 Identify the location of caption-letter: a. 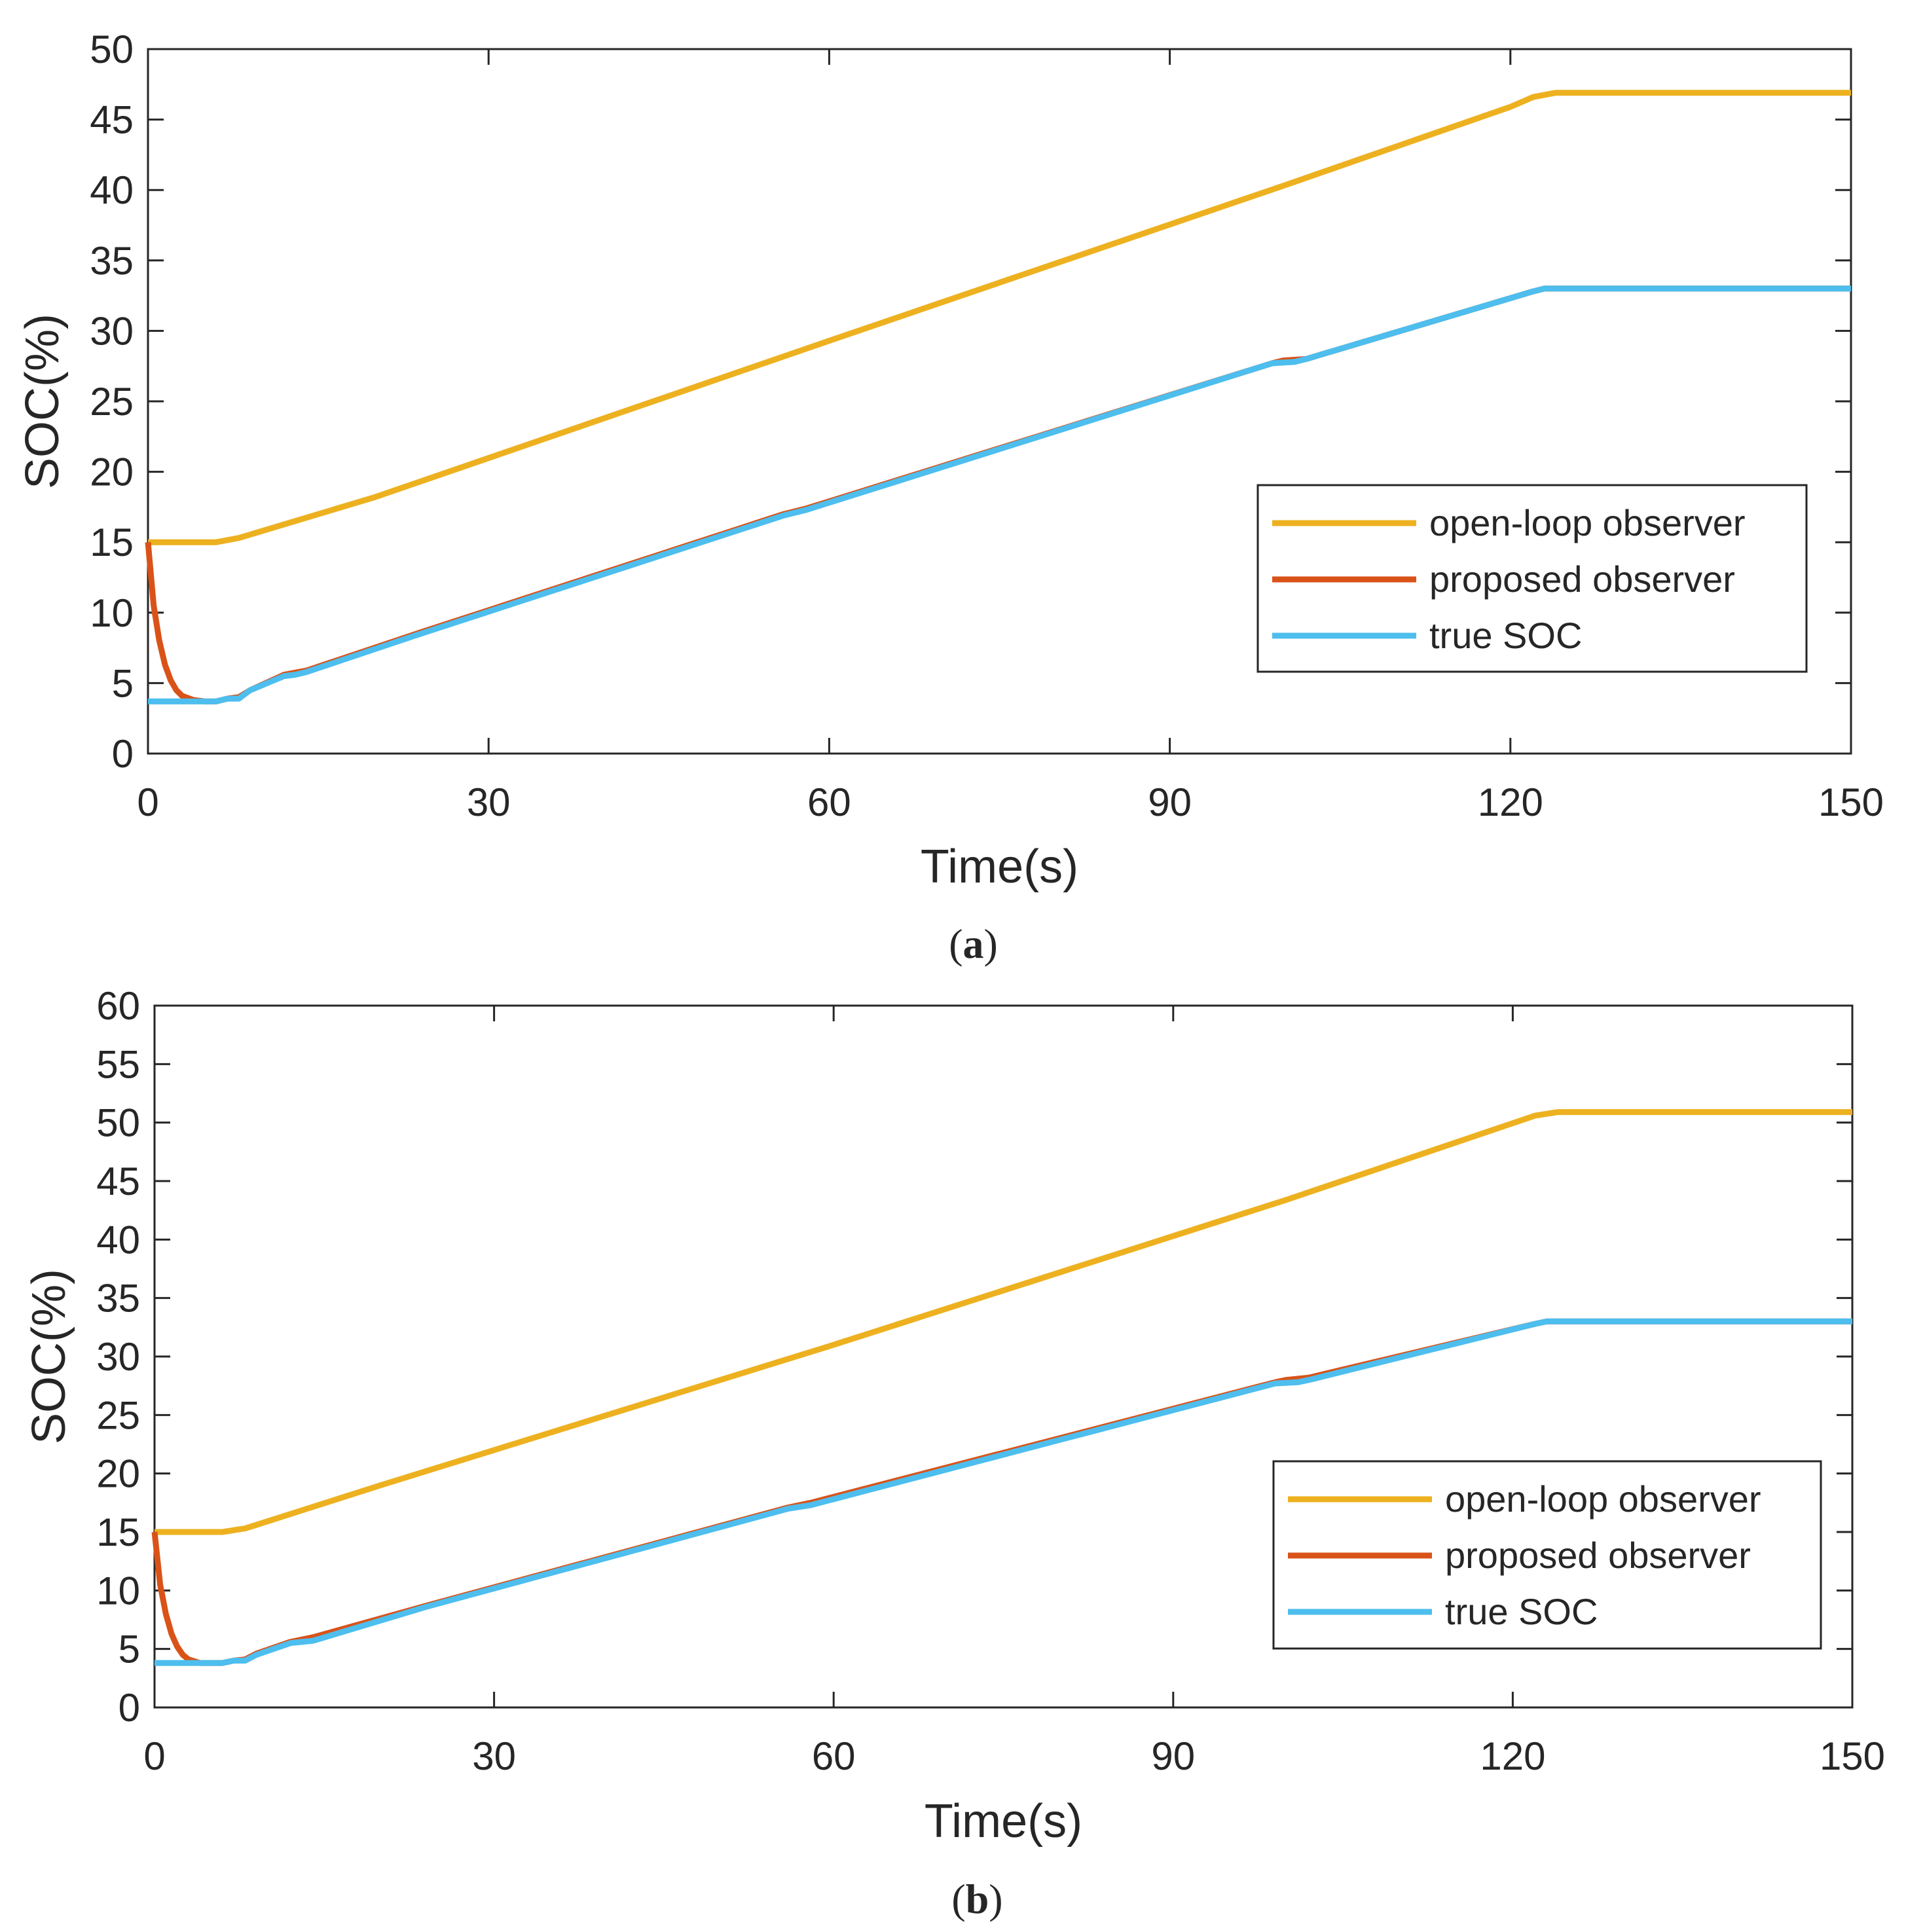
(973, 944).